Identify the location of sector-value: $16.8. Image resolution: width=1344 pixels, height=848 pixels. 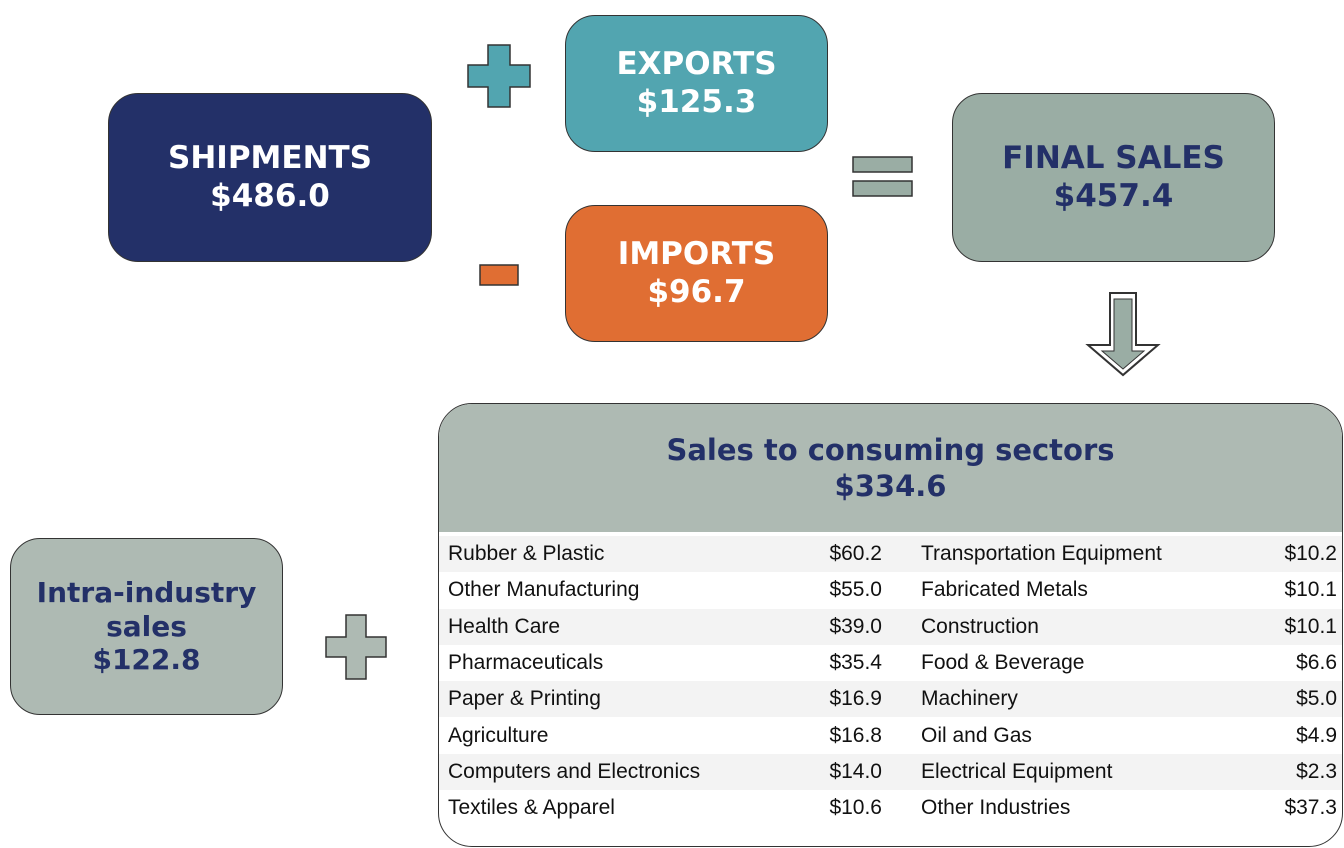
(855, 735).